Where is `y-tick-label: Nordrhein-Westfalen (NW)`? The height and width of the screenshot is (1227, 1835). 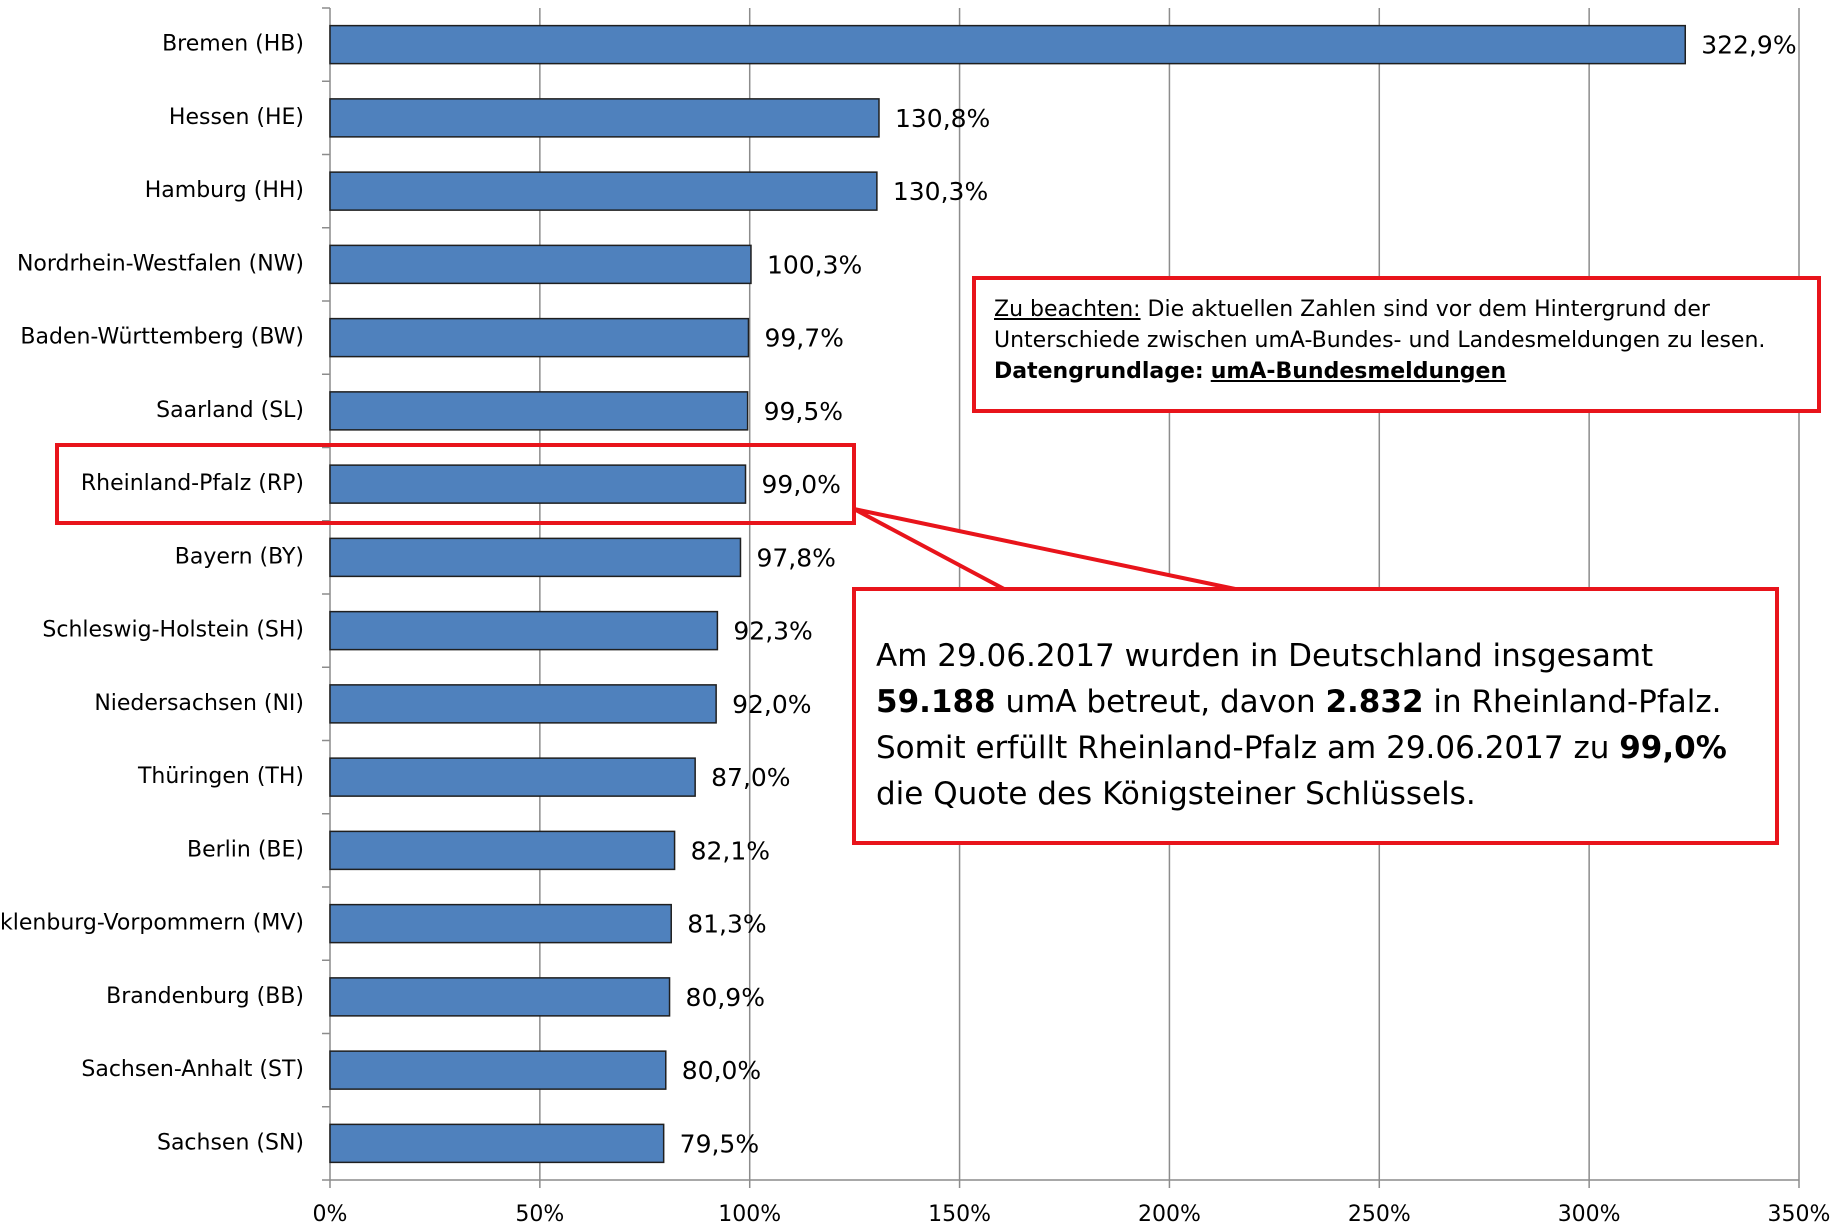
y-tick-label: Nordrhein-Westfalen (NW) is located at coordinates (160, 263).